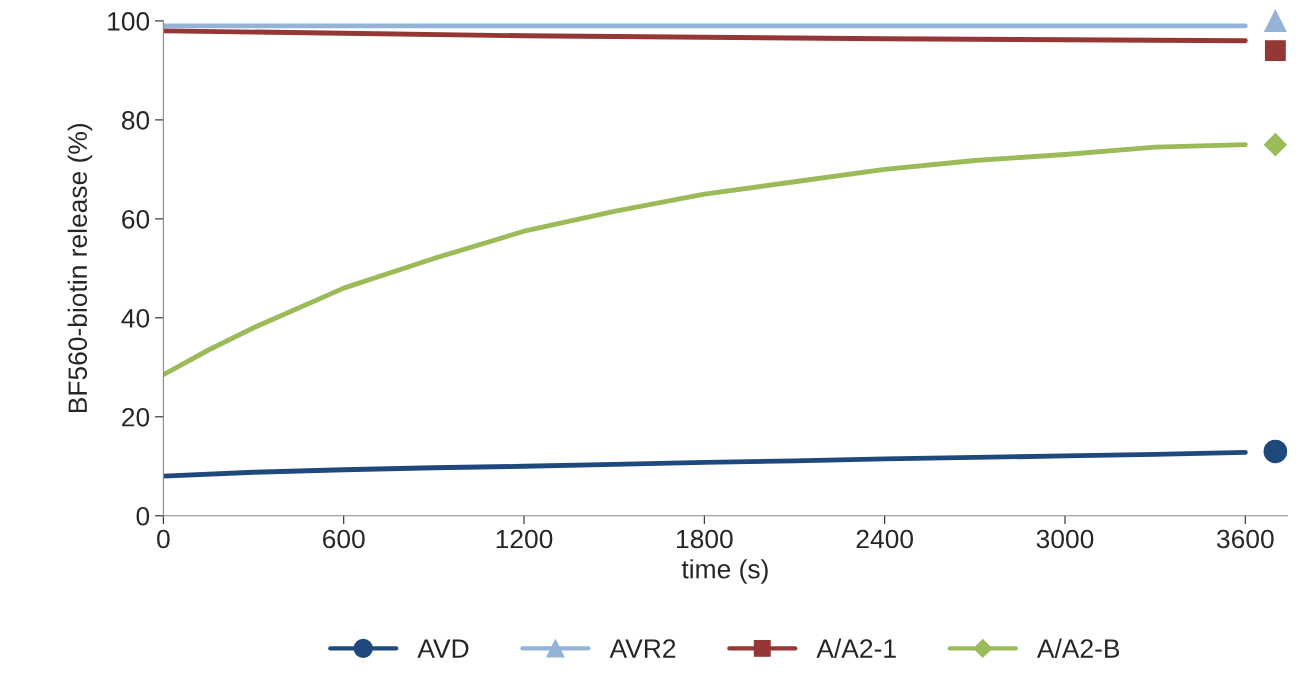  What do you see at coordinates (524, 539) in the screenshot?
I see `x-tick-label: 1200` at bounding box center [524, 539].